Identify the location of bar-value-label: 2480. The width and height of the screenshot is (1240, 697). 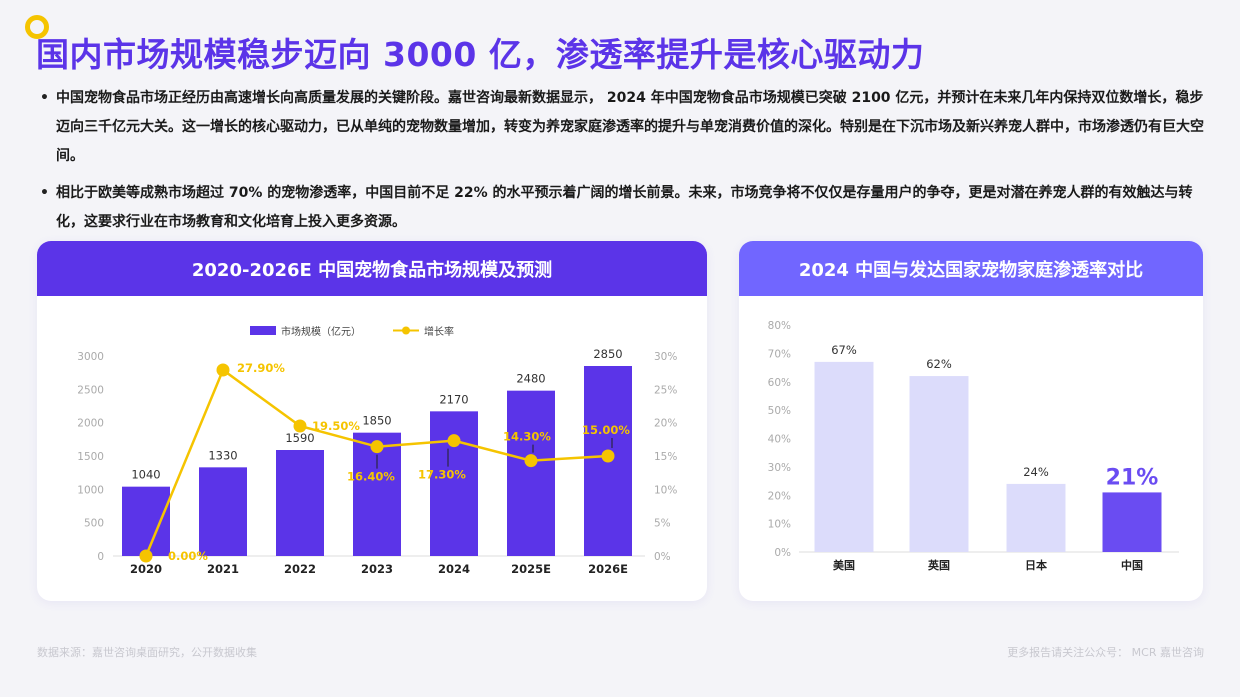
(530, 379).